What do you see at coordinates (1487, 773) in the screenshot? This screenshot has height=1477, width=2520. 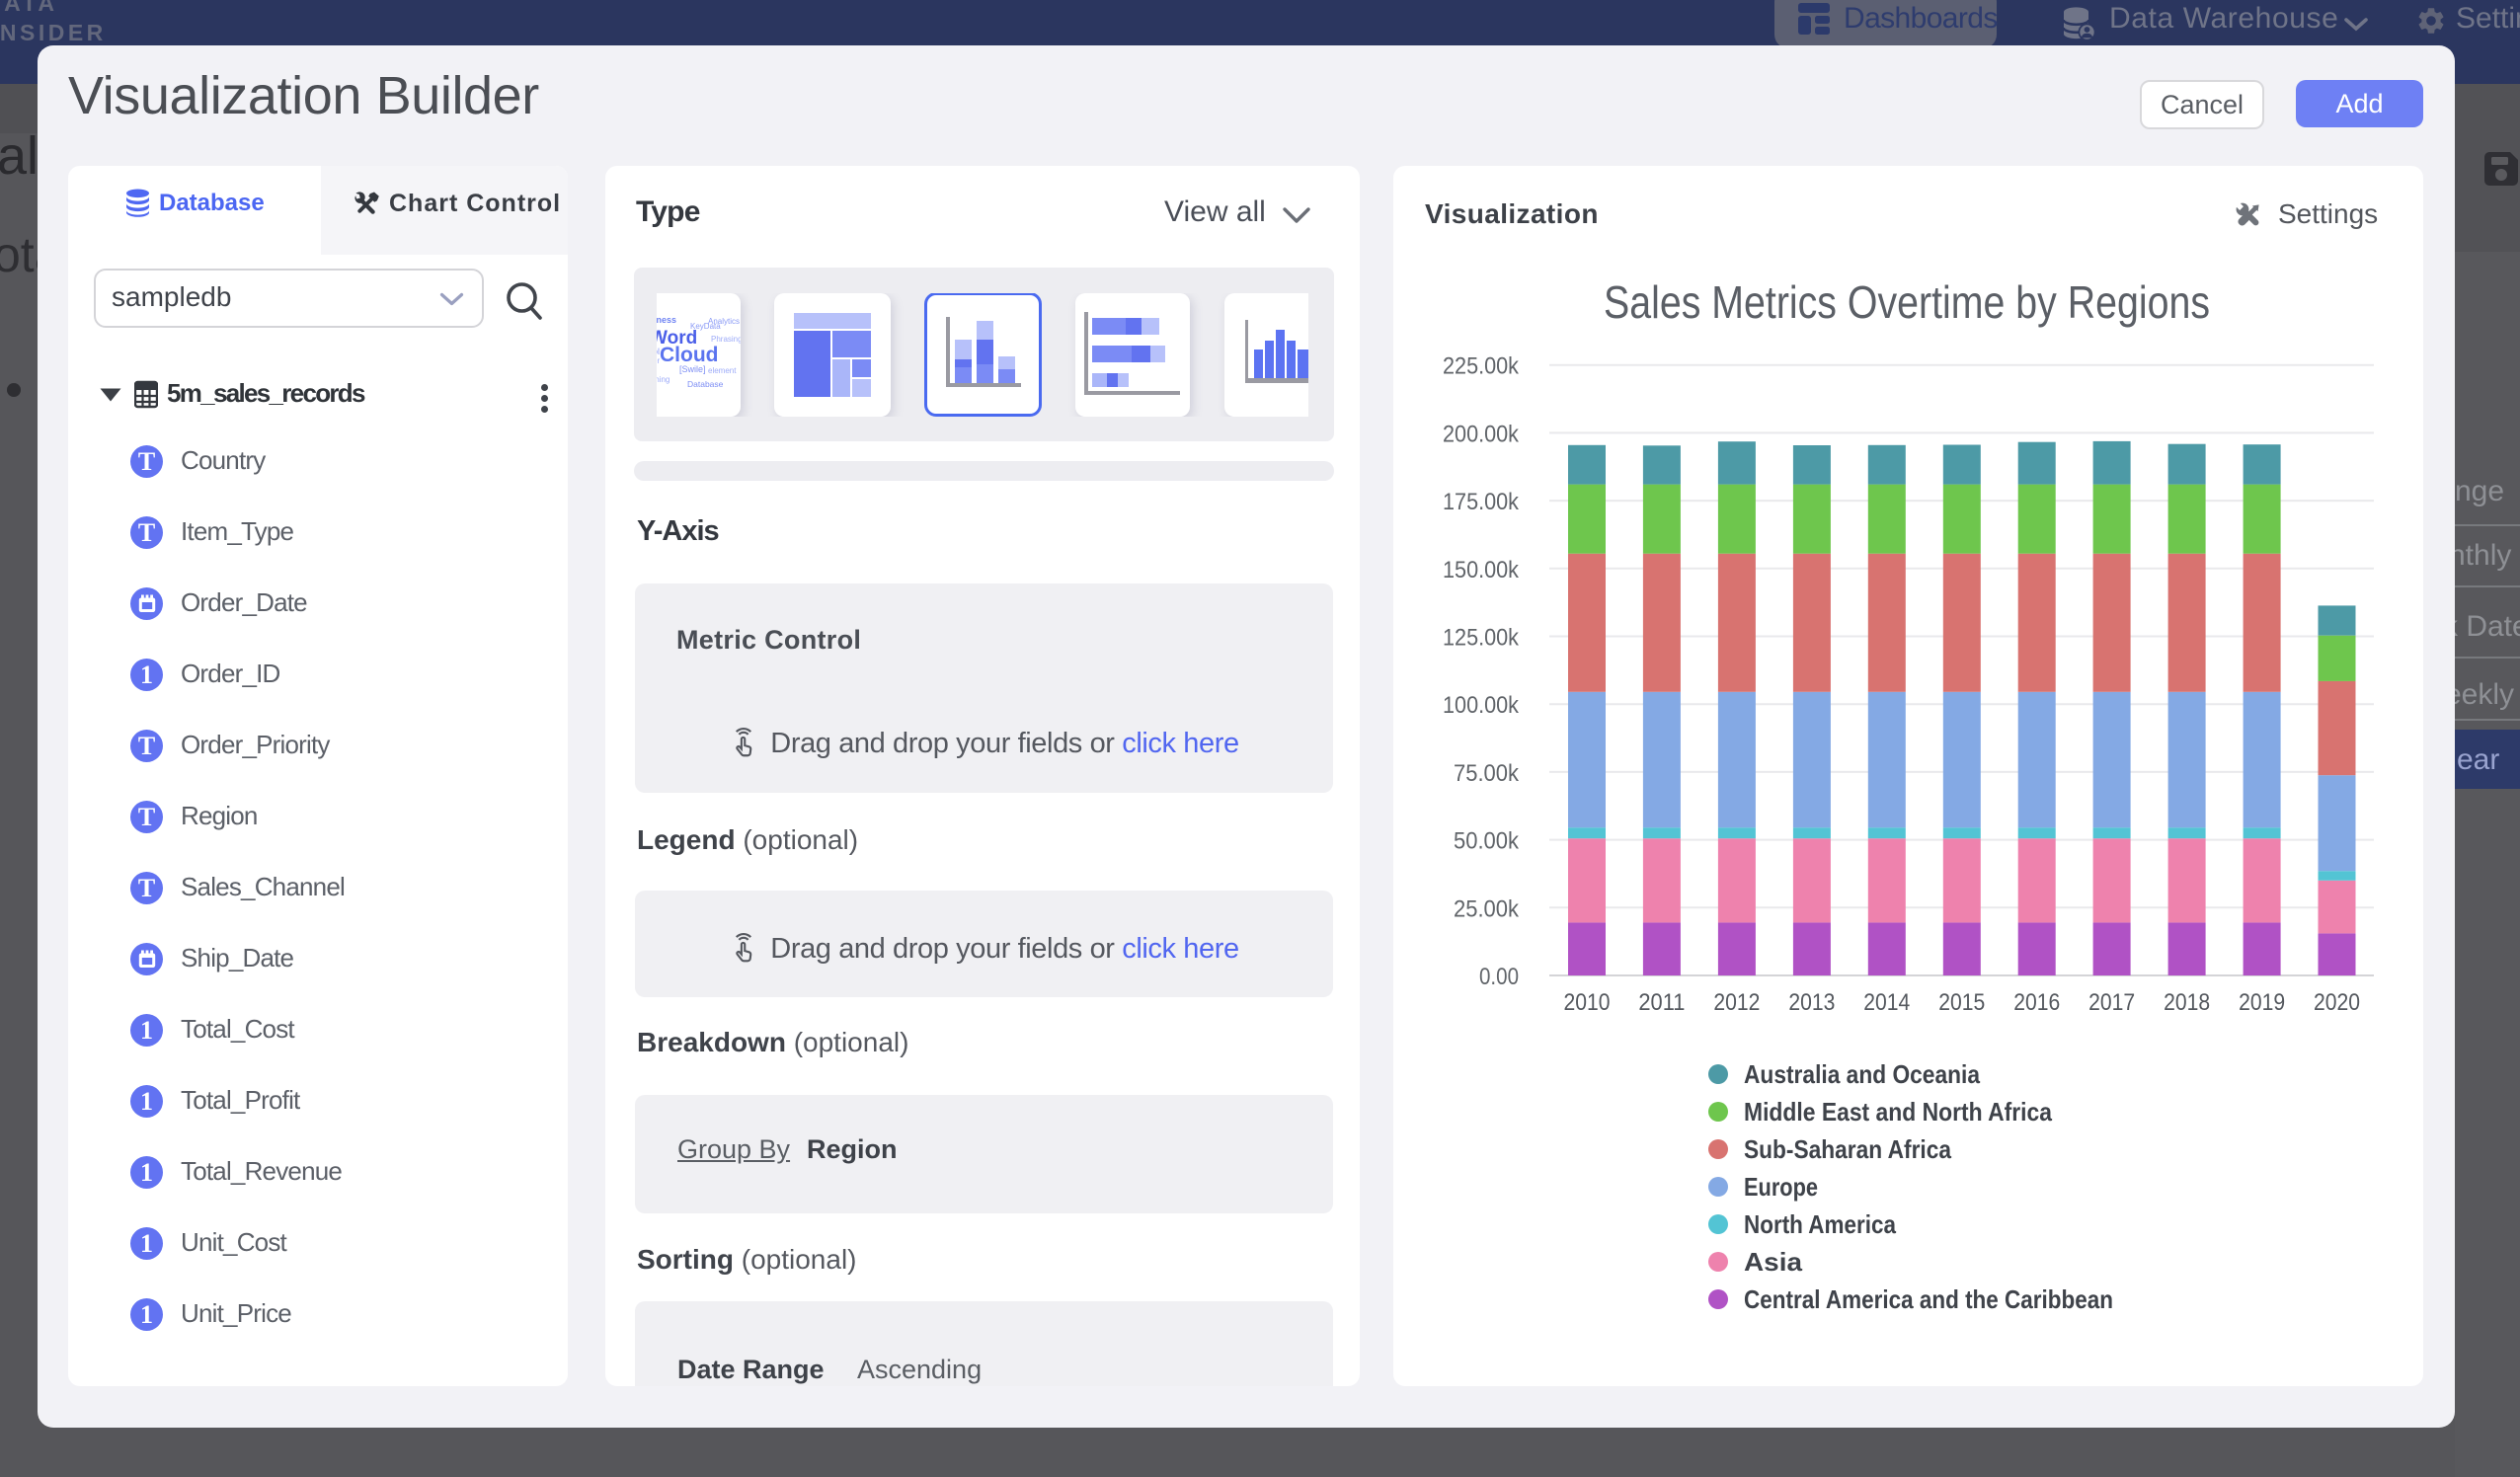 I see `svg-text: 75.00k` at bounding box center [1487, 773].